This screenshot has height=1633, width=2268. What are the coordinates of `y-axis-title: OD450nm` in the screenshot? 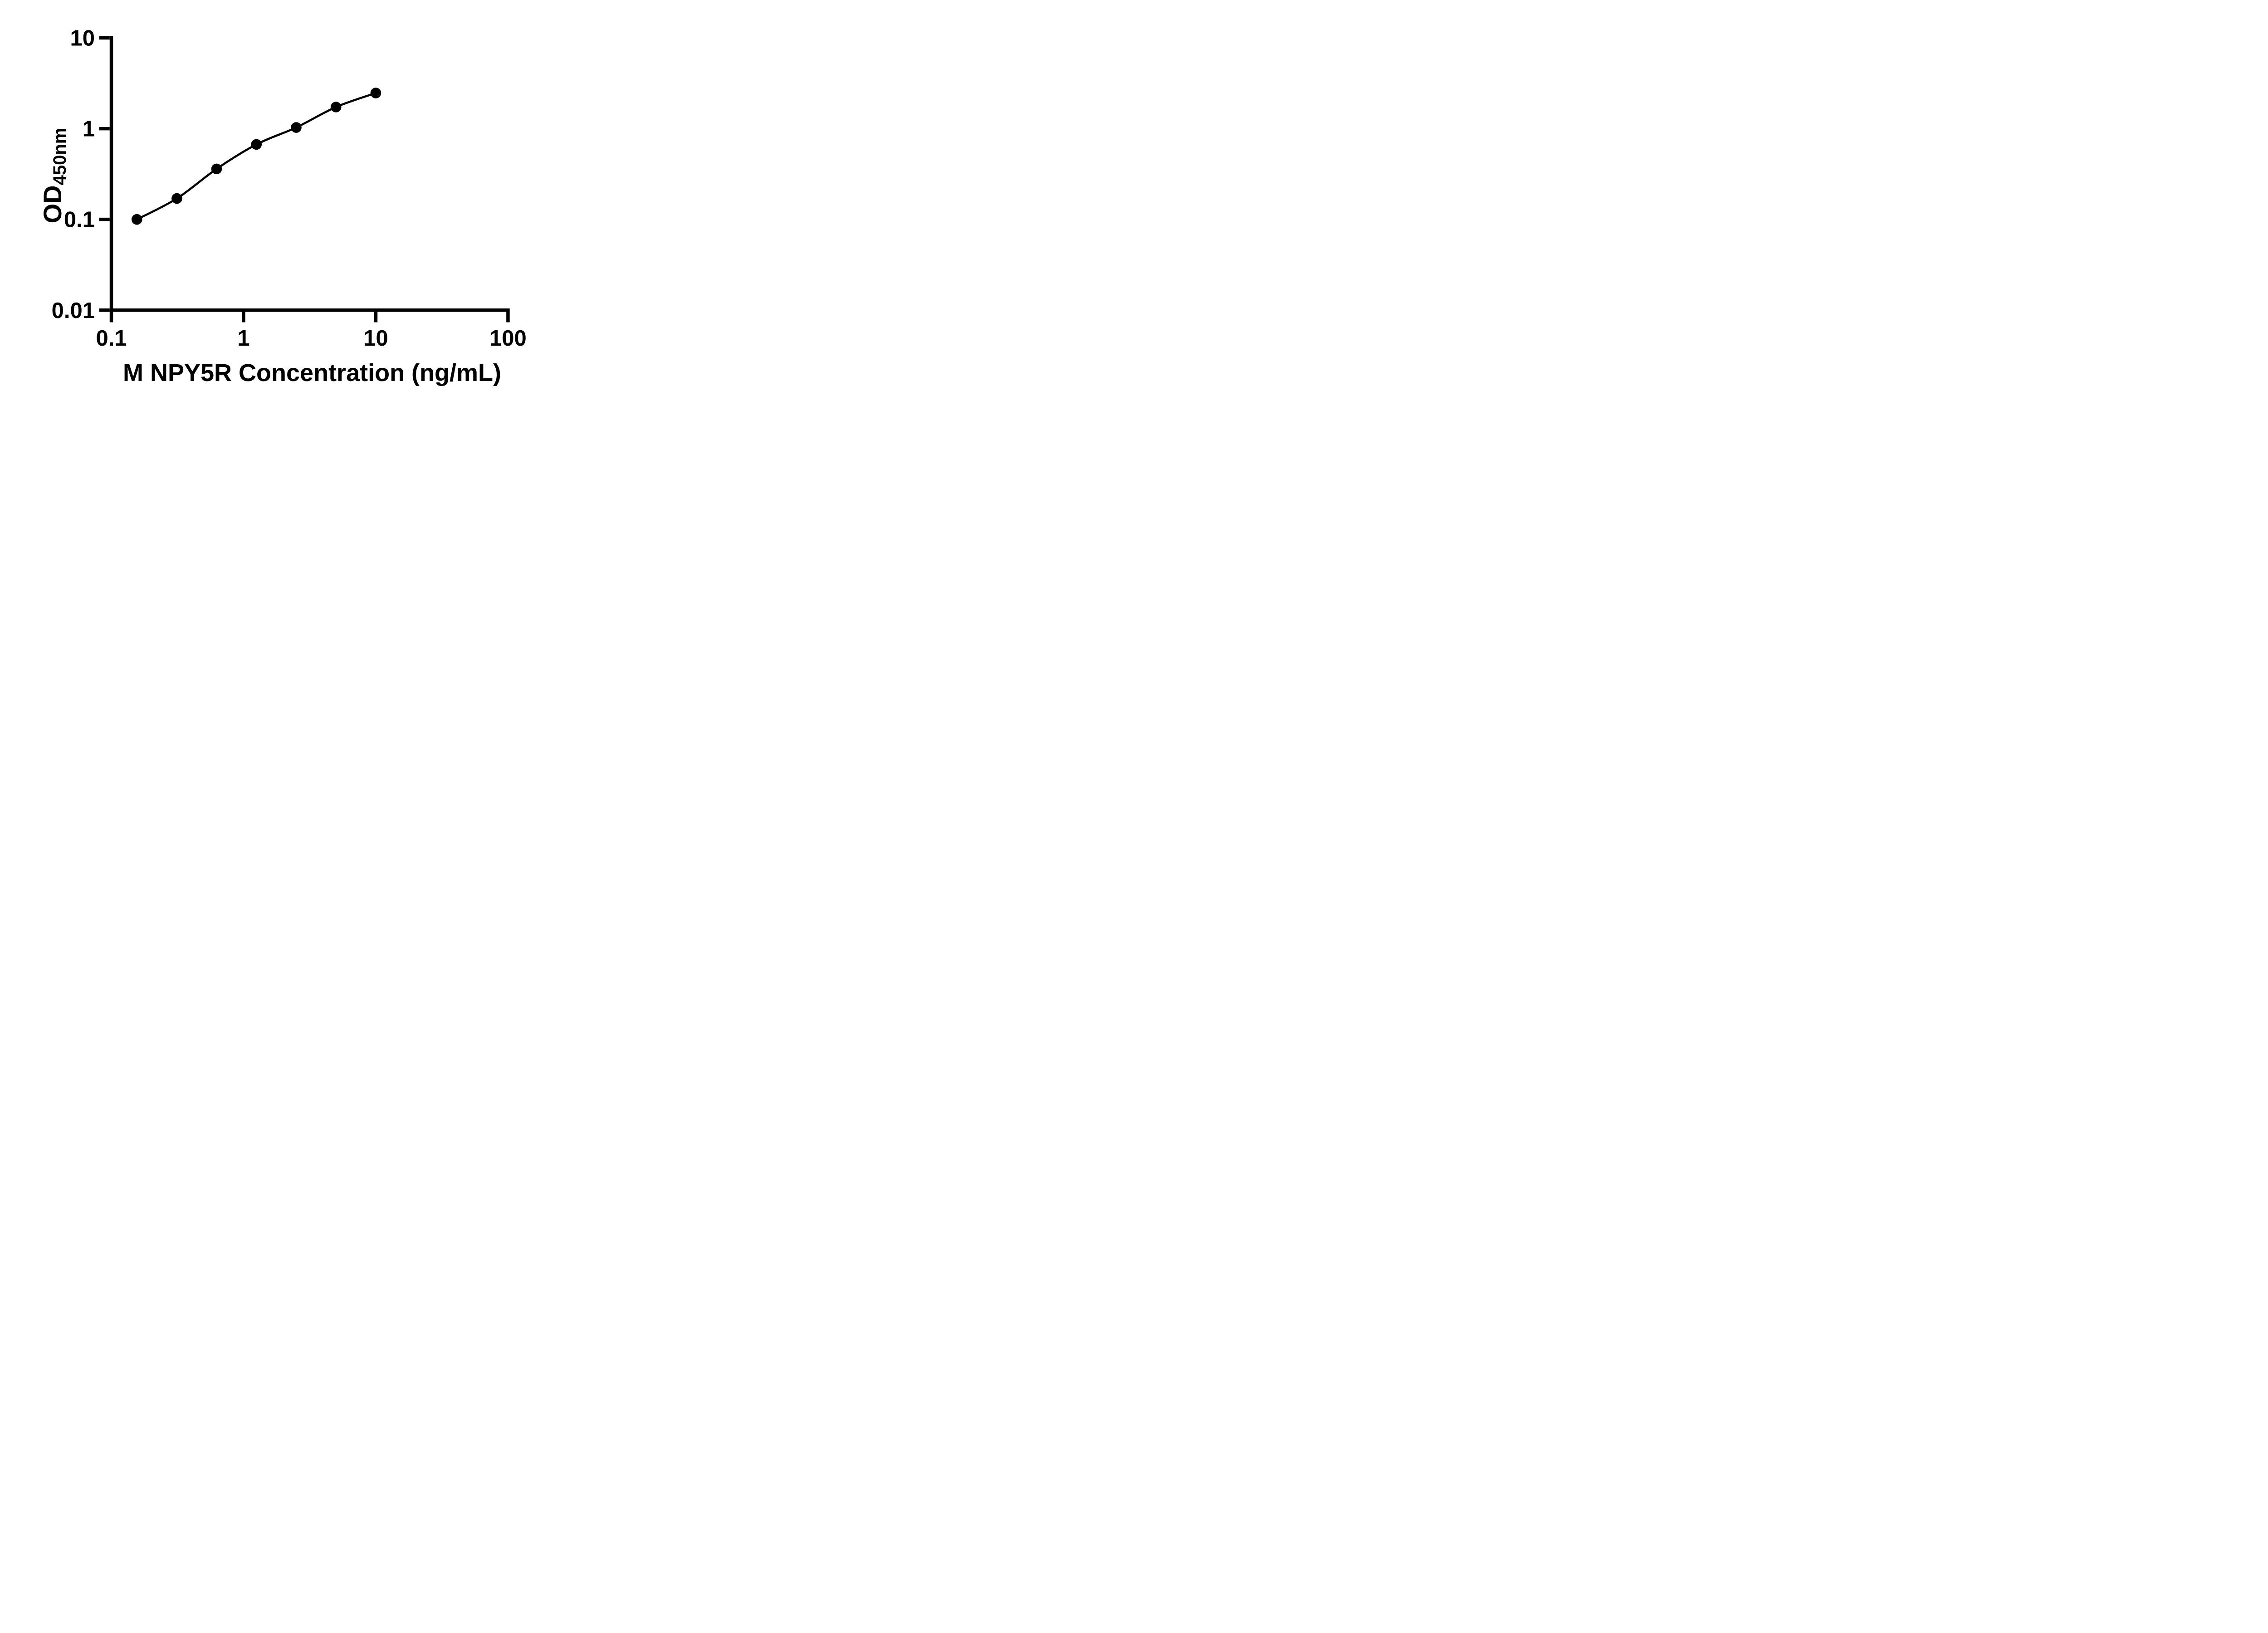 It's located at (54, 176).